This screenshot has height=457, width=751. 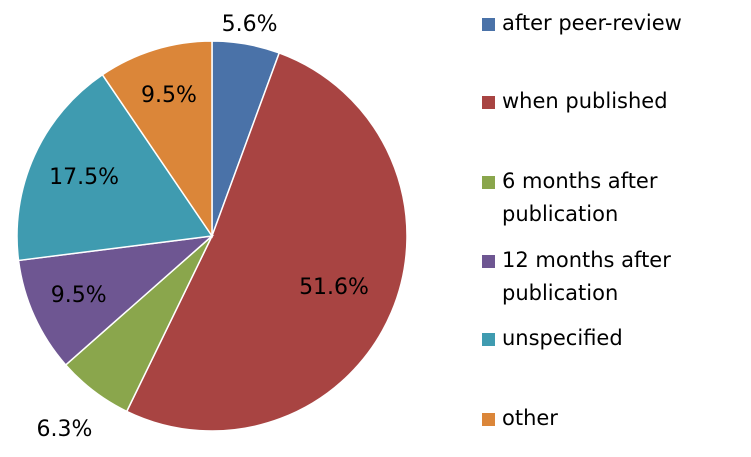 I want to click on legend-label: other, so click(x=530, y=418).